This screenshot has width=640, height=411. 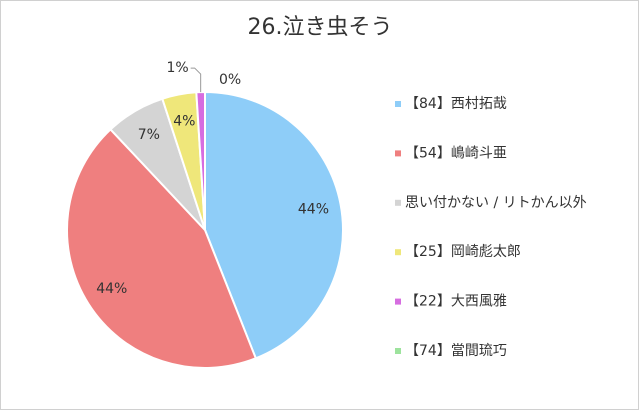 I want to click on slice-label: 1%, so click(x=177, y=68).